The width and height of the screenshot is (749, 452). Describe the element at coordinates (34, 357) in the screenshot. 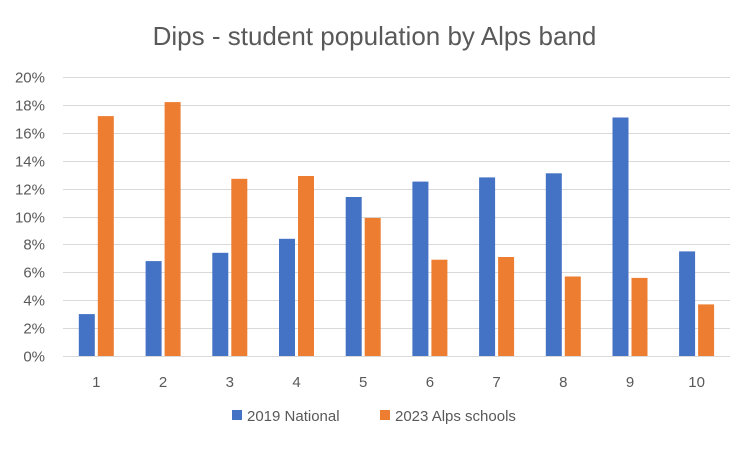

I see `y-tick-label: 0%` at that location.